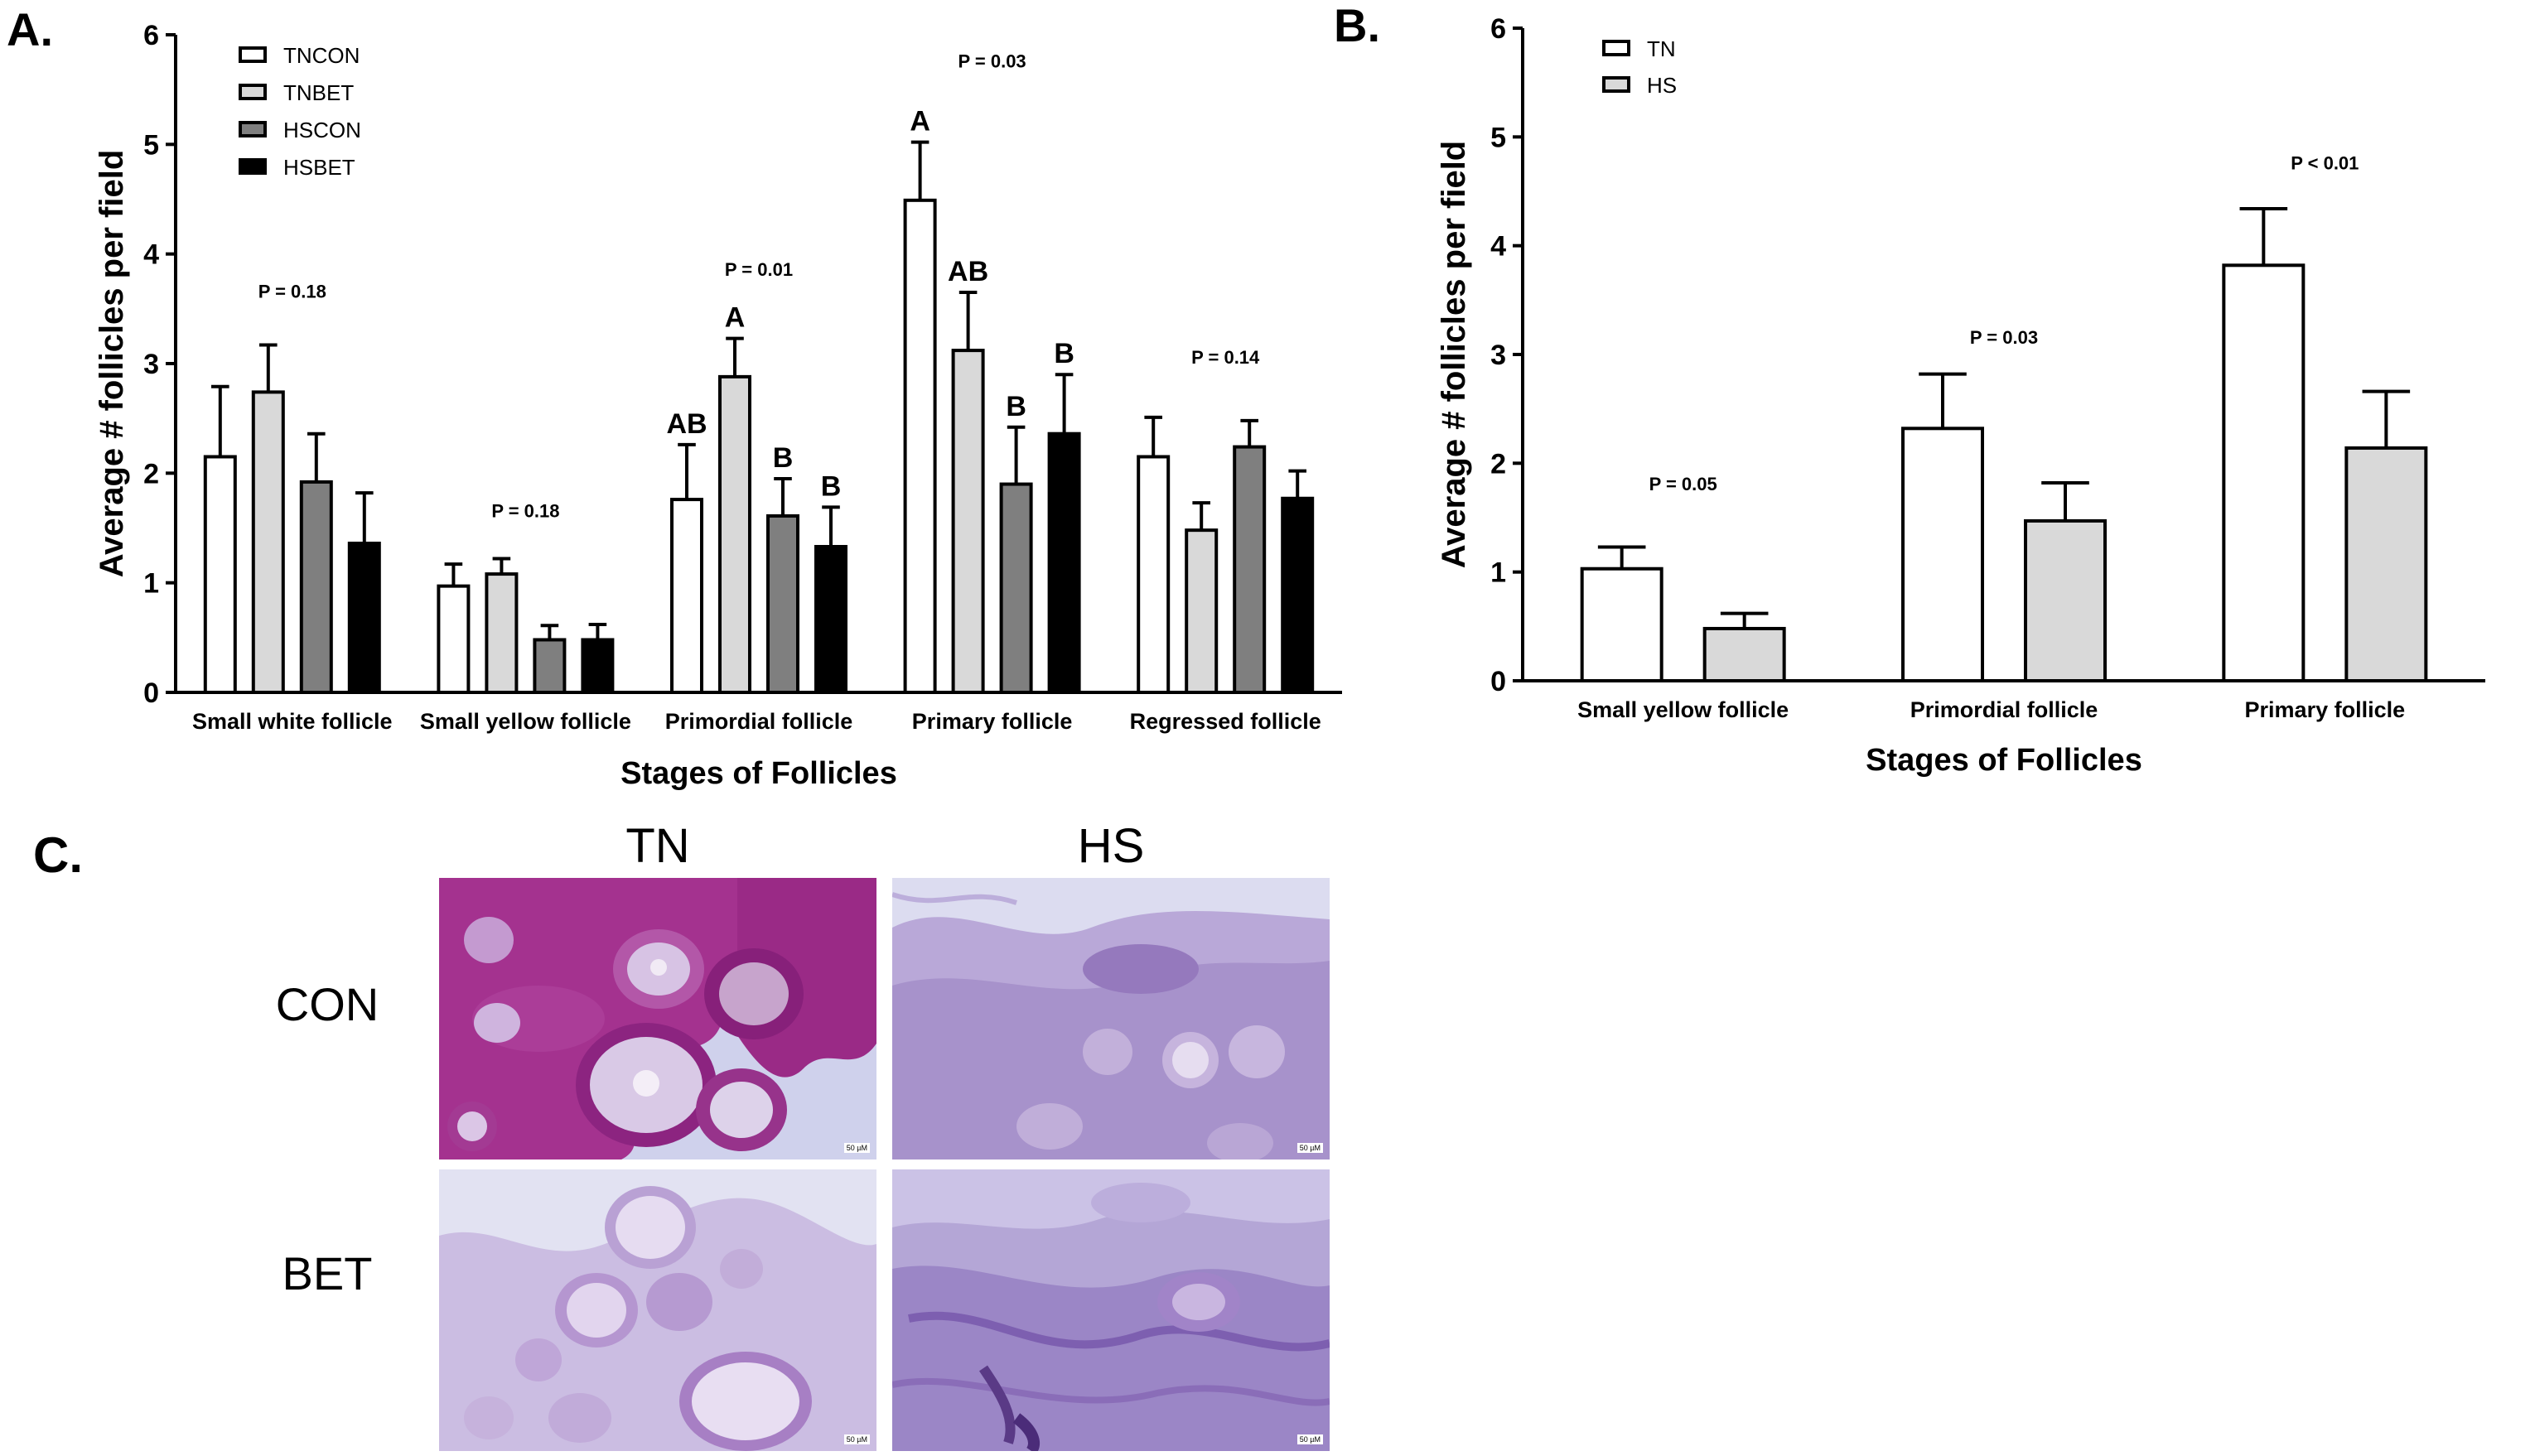  I want to click on micrograph-hs-con: 50 µM, so click(1111, 1018).